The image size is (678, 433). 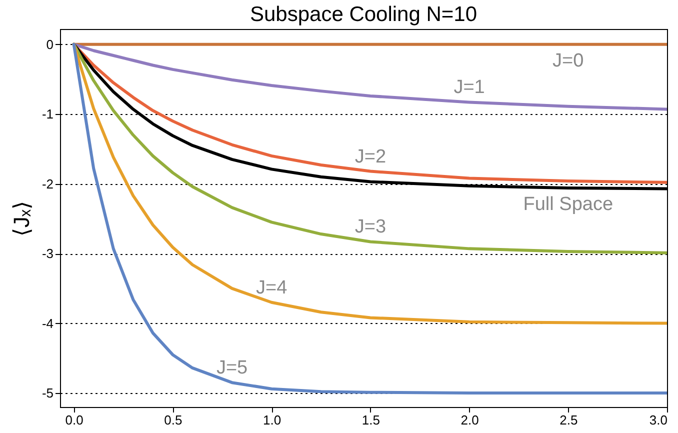 I want to click on x-tick-label: 1.0, so click(x=272, y=420).